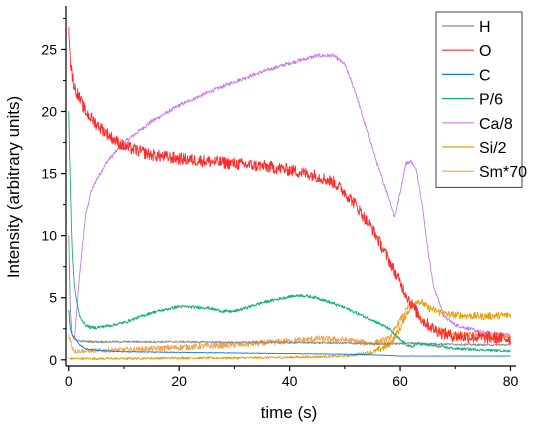 This screenshot has height=430, width=550. I want to click on legend-label: P/6, so click(491, 100).